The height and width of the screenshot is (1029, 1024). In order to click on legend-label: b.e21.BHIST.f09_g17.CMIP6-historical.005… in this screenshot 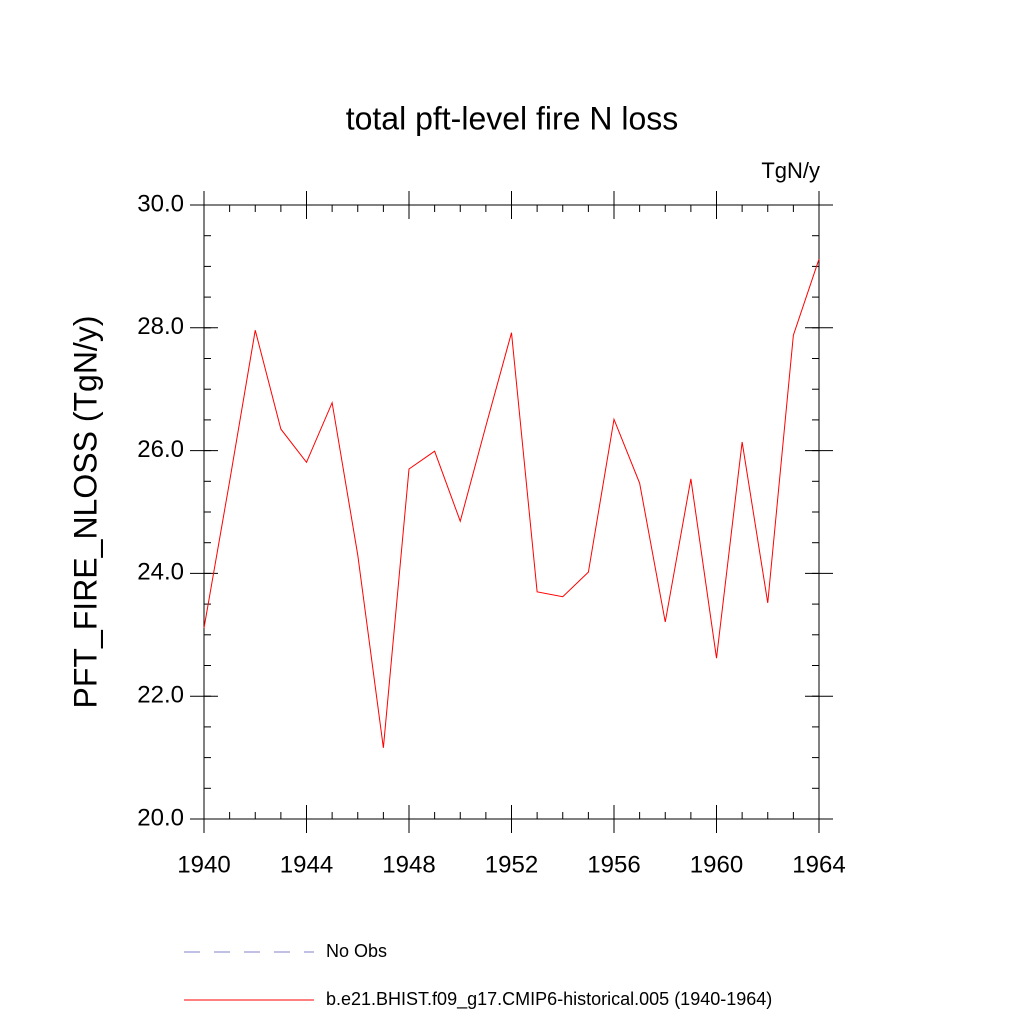, I will do `click(549, 999)`.